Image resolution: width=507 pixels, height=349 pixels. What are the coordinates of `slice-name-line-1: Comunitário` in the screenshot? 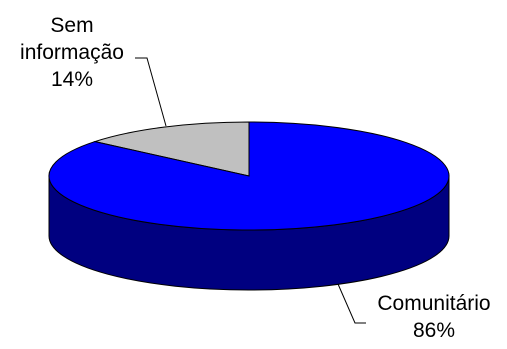 It's located at (434, 303).